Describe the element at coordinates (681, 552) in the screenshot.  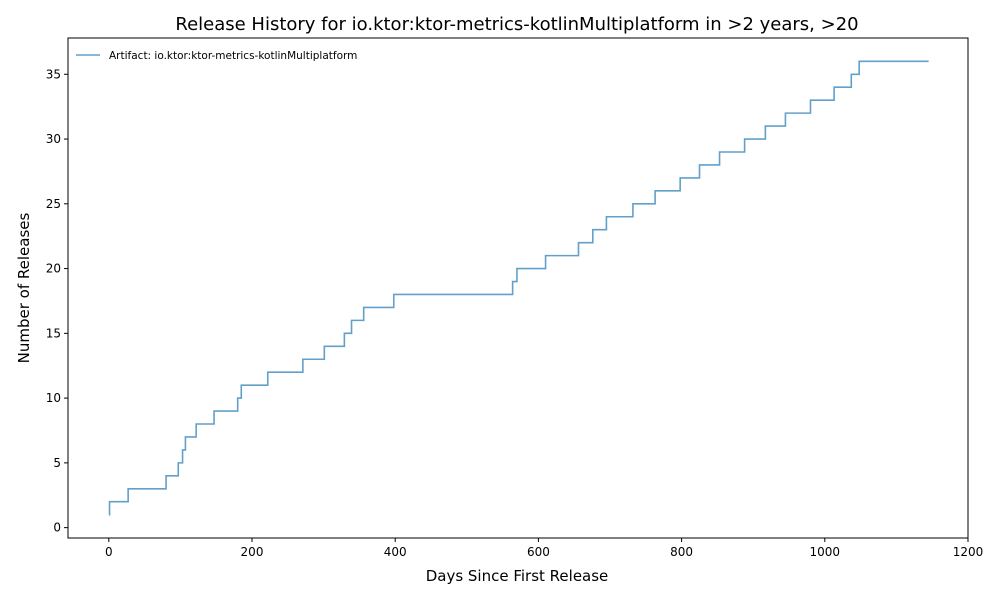
I see `x-tick-label: 800` at that location.